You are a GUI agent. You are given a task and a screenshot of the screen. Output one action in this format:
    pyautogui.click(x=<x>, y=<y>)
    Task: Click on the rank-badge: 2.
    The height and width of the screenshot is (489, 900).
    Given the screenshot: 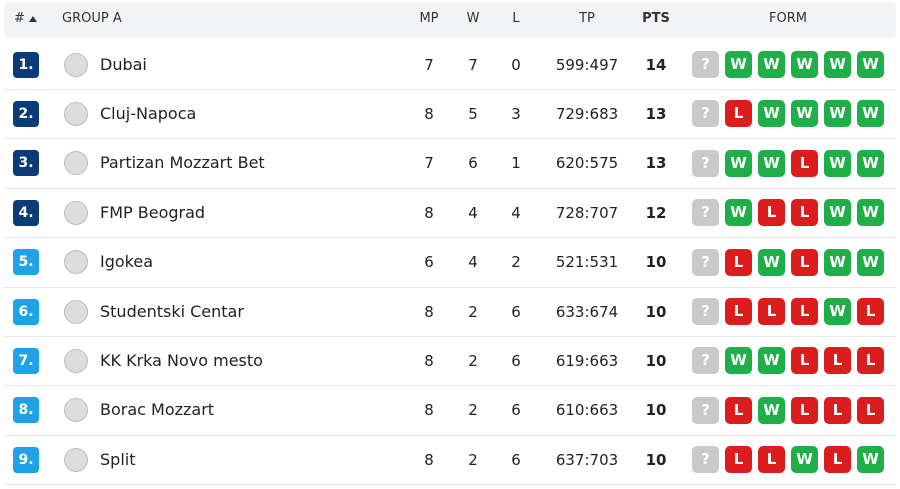 What is the action you would take?
    pyautogui.click(x=26, y=113)
    